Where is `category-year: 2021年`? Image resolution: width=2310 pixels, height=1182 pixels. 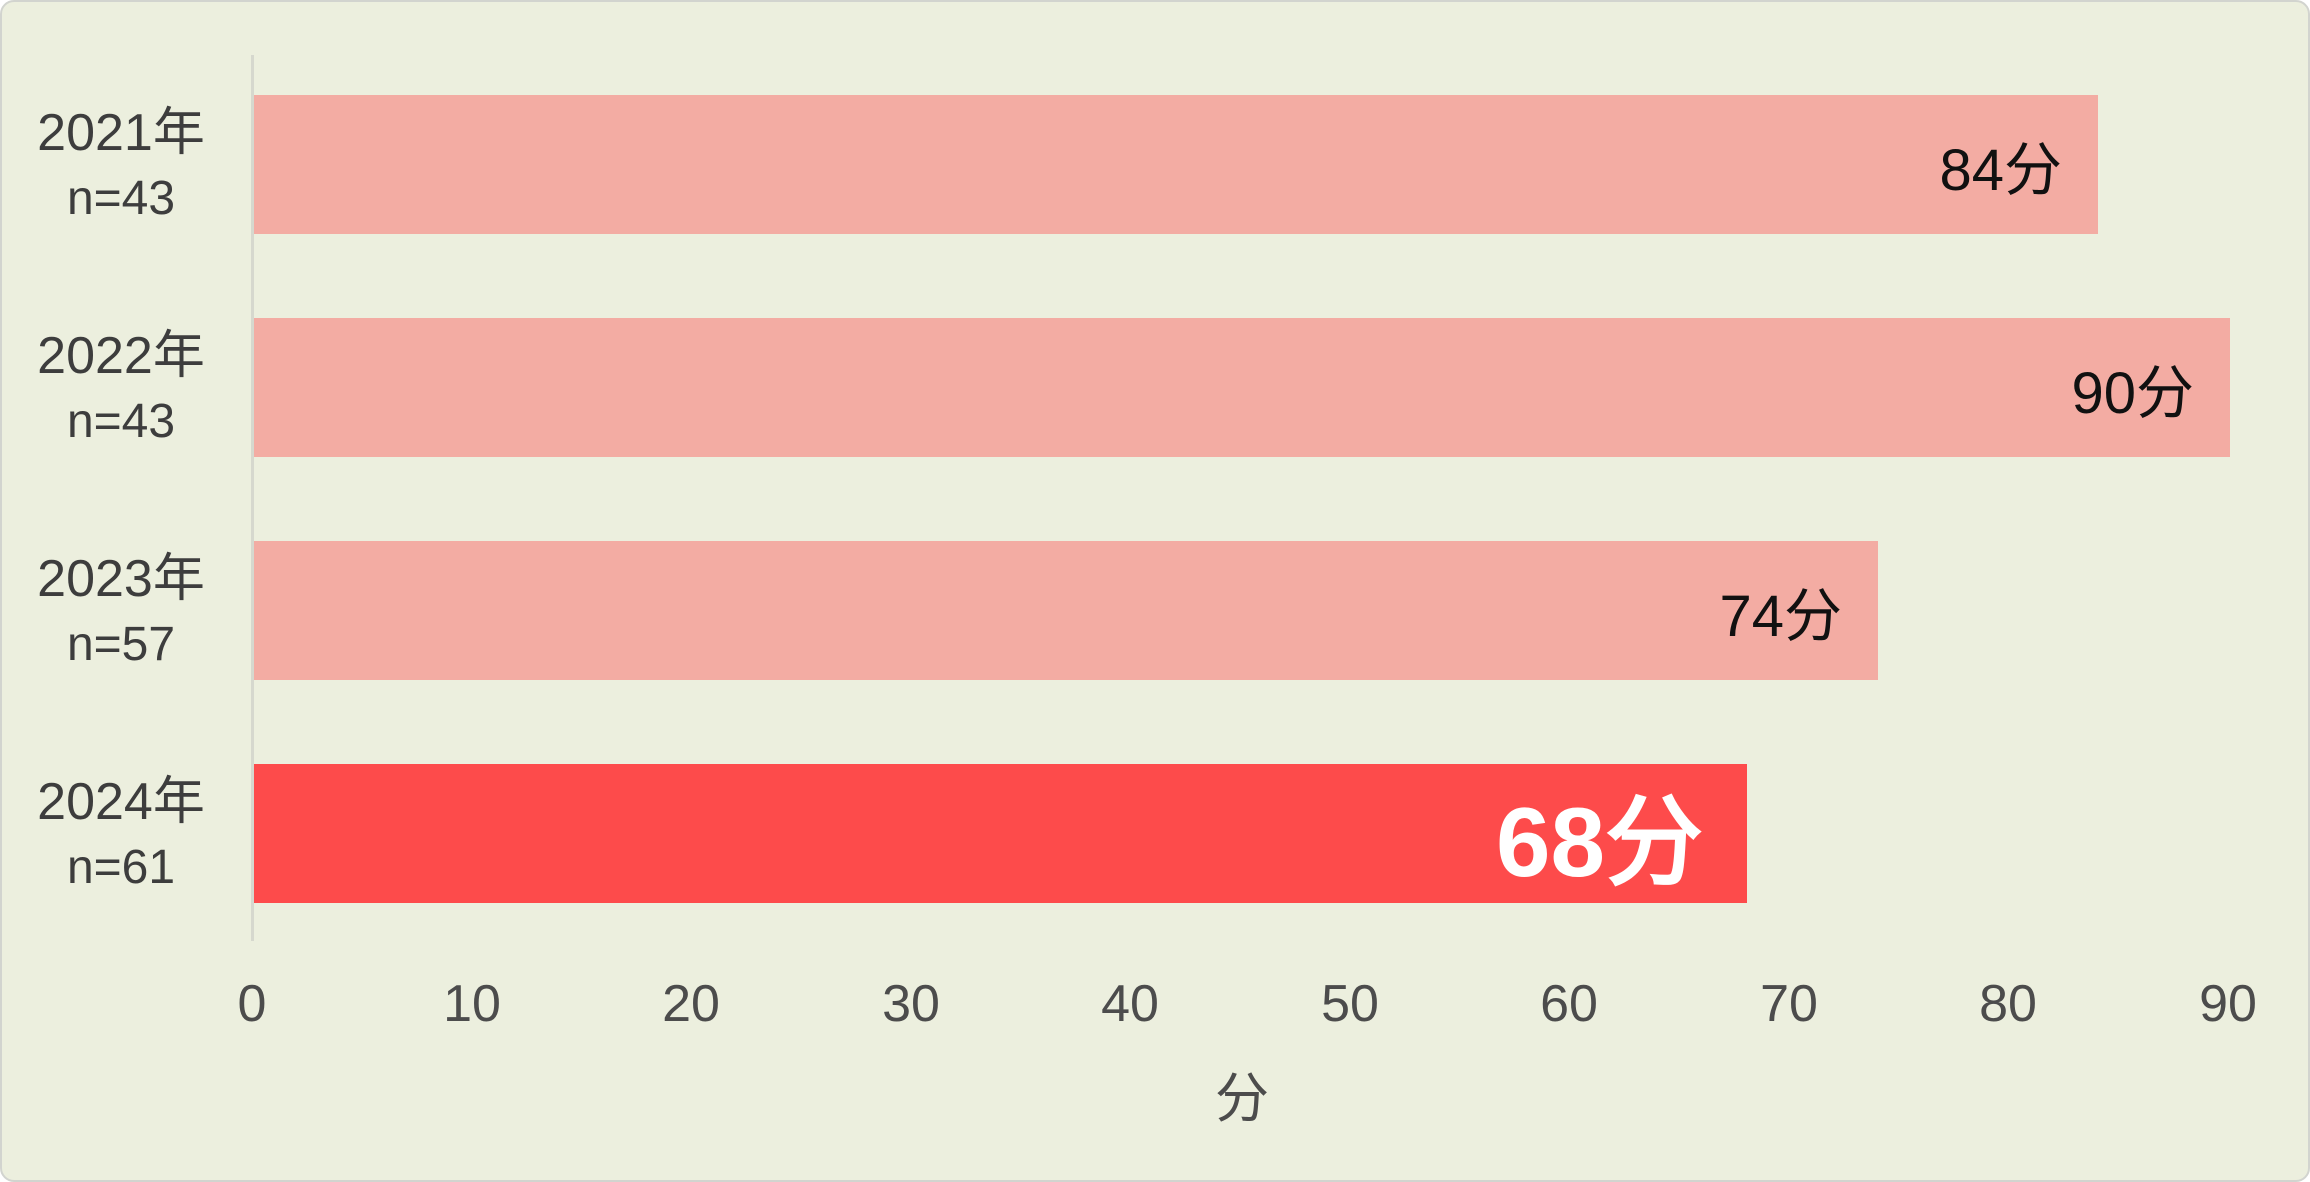
category-year: 2021年 is located at coordinates (121, 132).